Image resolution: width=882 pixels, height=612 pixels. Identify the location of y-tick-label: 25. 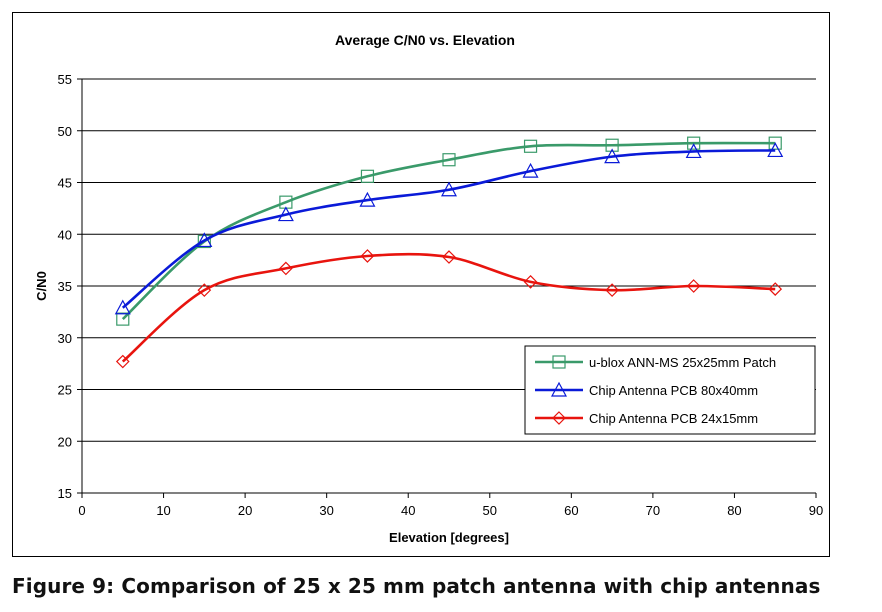
(65, 390).